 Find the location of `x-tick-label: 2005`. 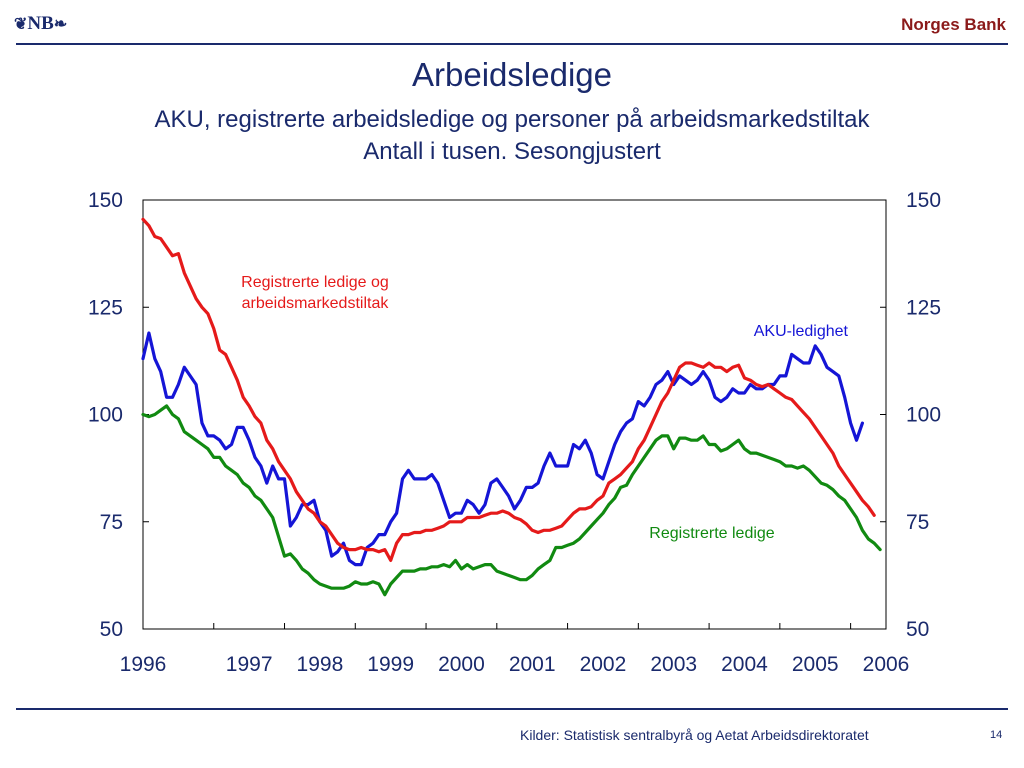

x-tick-label: 2005 is located at coordinates (815, 664).